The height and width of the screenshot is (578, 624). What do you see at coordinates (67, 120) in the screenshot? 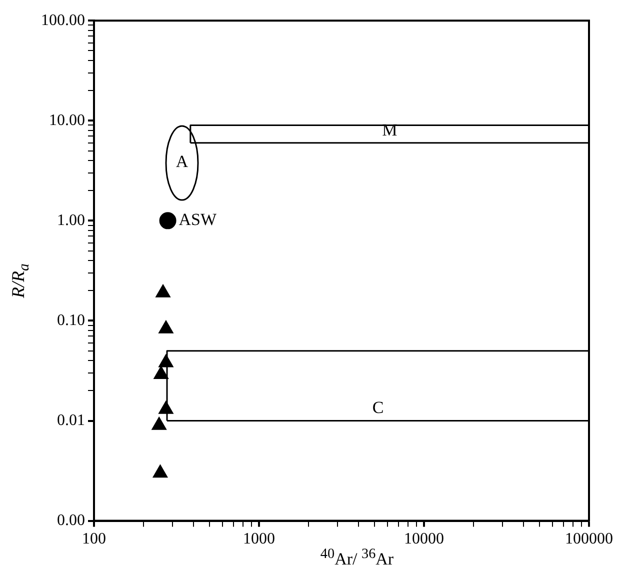
I see `y-tick-label: 10.00` at bounding box center [67, 120].